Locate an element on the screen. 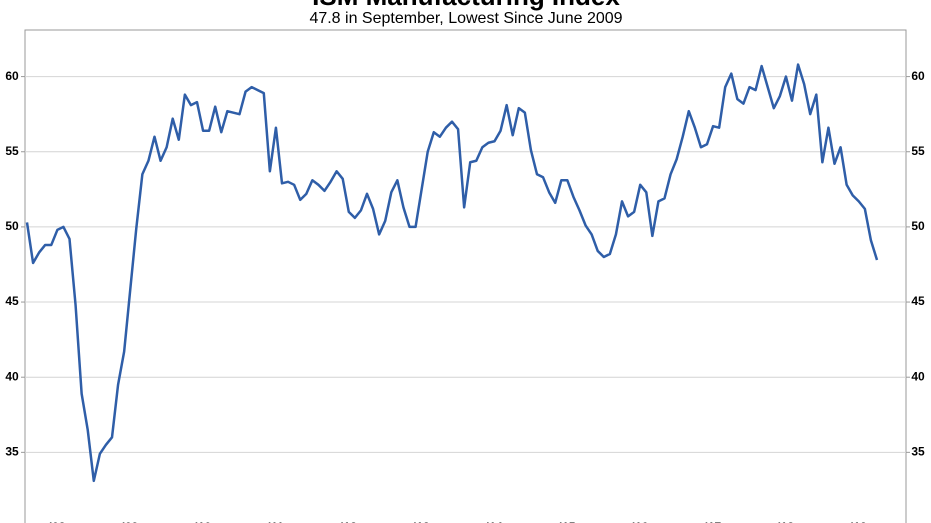 This screenshot has width=931, height=523. y2-tick-label: 40 is located at coordinates (918, 376).